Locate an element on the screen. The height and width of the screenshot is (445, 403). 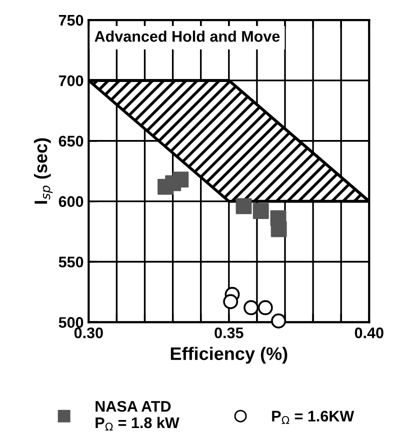
y-tick-label: 500 is located at coordinates (71, 322).